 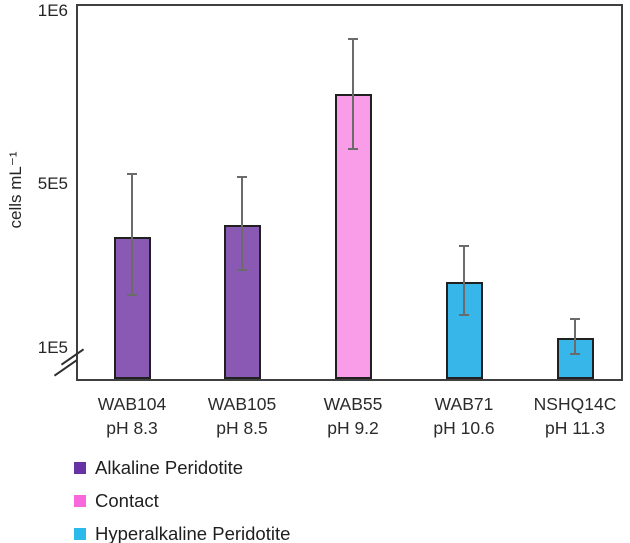 What do you see at coordinates (353, 404) in the screenshot?
I see `sample-name: WAB55` at bounding box center [353, 404].